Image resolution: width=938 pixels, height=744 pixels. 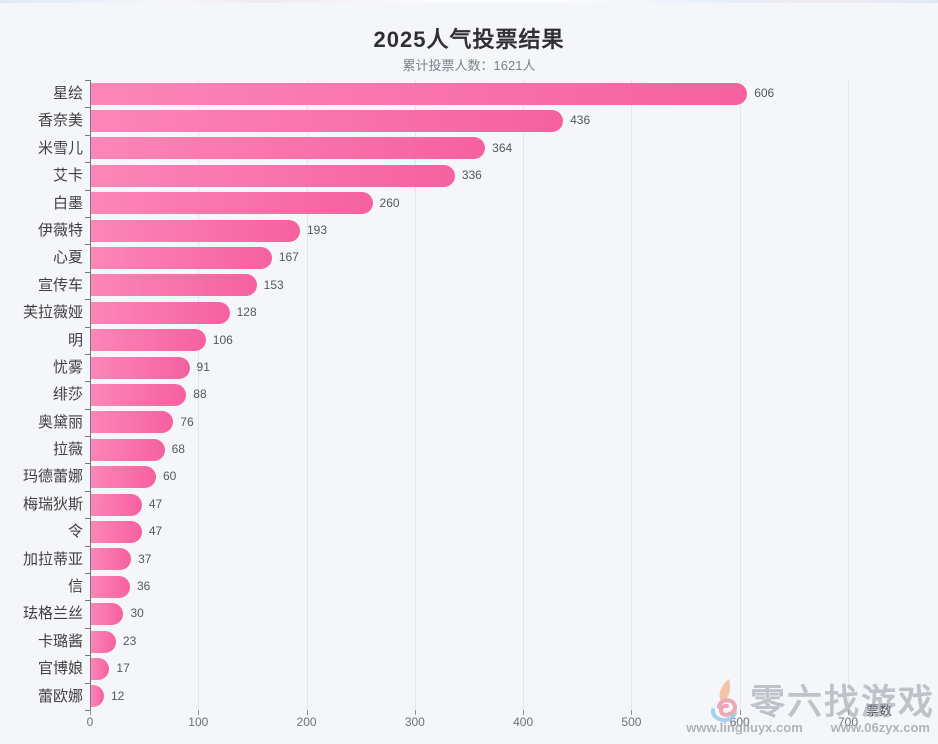 I want to click on x-tick-label: 700, so click(x=848, y=722).